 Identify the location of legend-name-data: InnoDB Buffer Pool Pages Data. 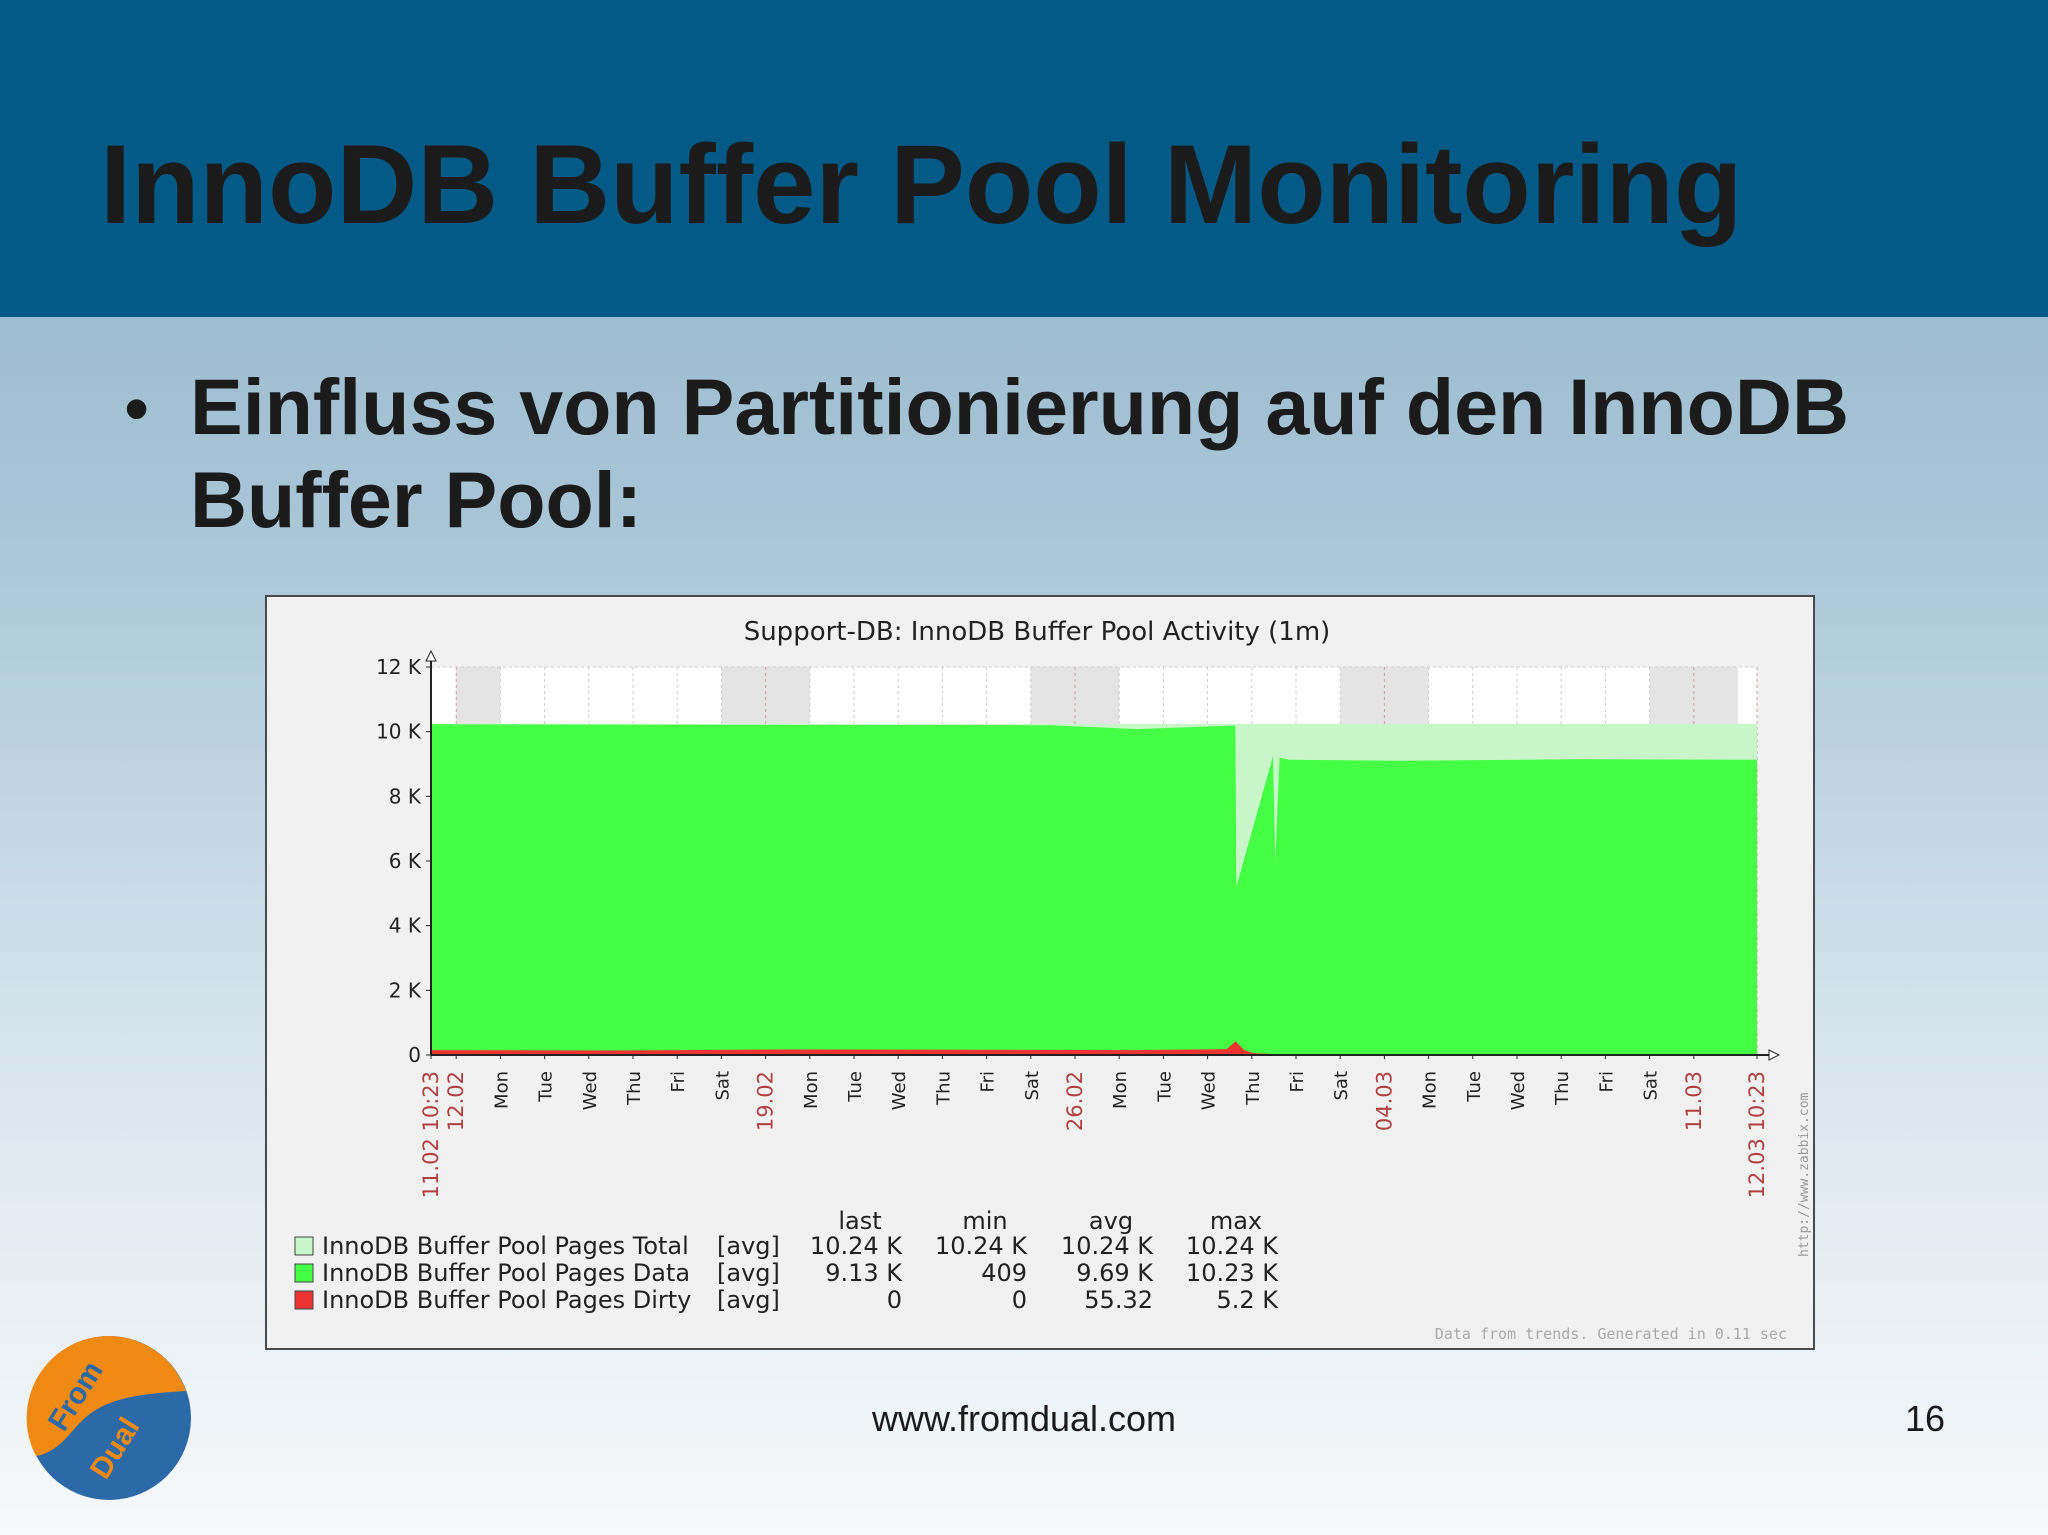
(506, 1273).